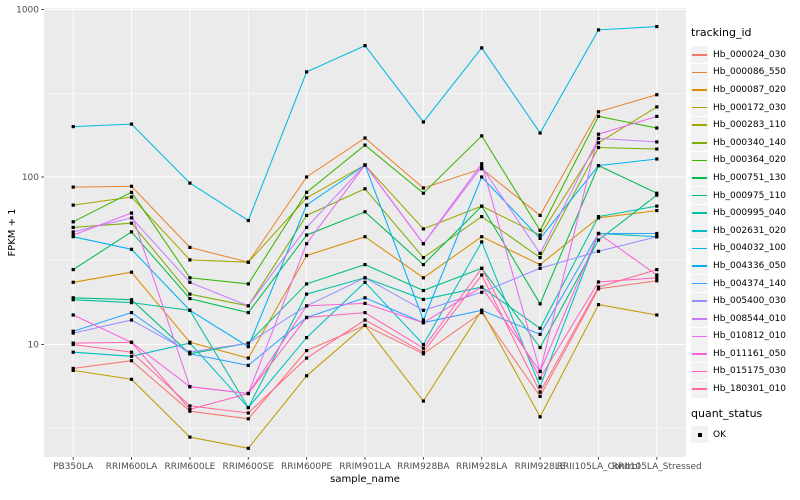  Describe the element at coordinates (12, 232) in the screenshot. I see `y-axis-title: FPKM + 1` at that location.